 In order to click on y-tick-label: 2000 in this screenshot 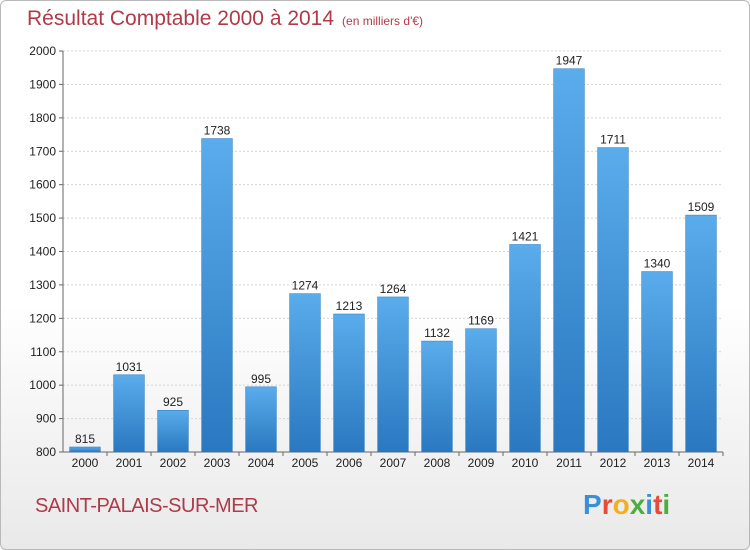, I will do `click(42, 51)`.